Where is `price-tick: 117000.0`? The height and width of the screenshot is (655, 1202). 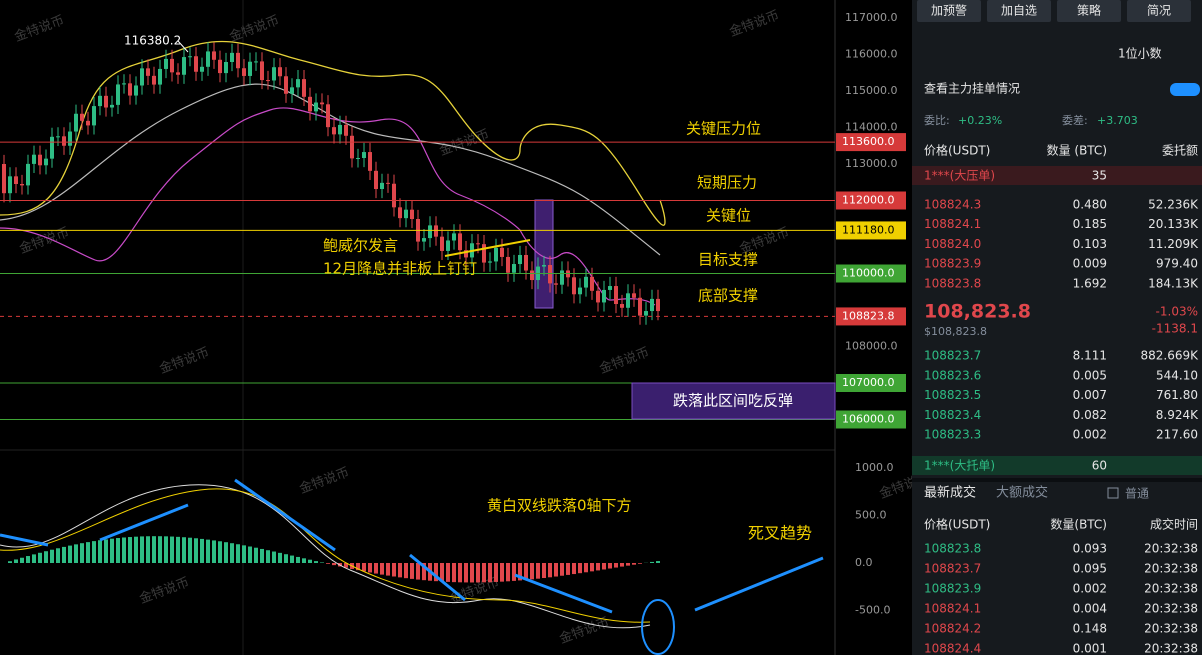 price-tick: 117000.0 is located at coordinates (871, 17).